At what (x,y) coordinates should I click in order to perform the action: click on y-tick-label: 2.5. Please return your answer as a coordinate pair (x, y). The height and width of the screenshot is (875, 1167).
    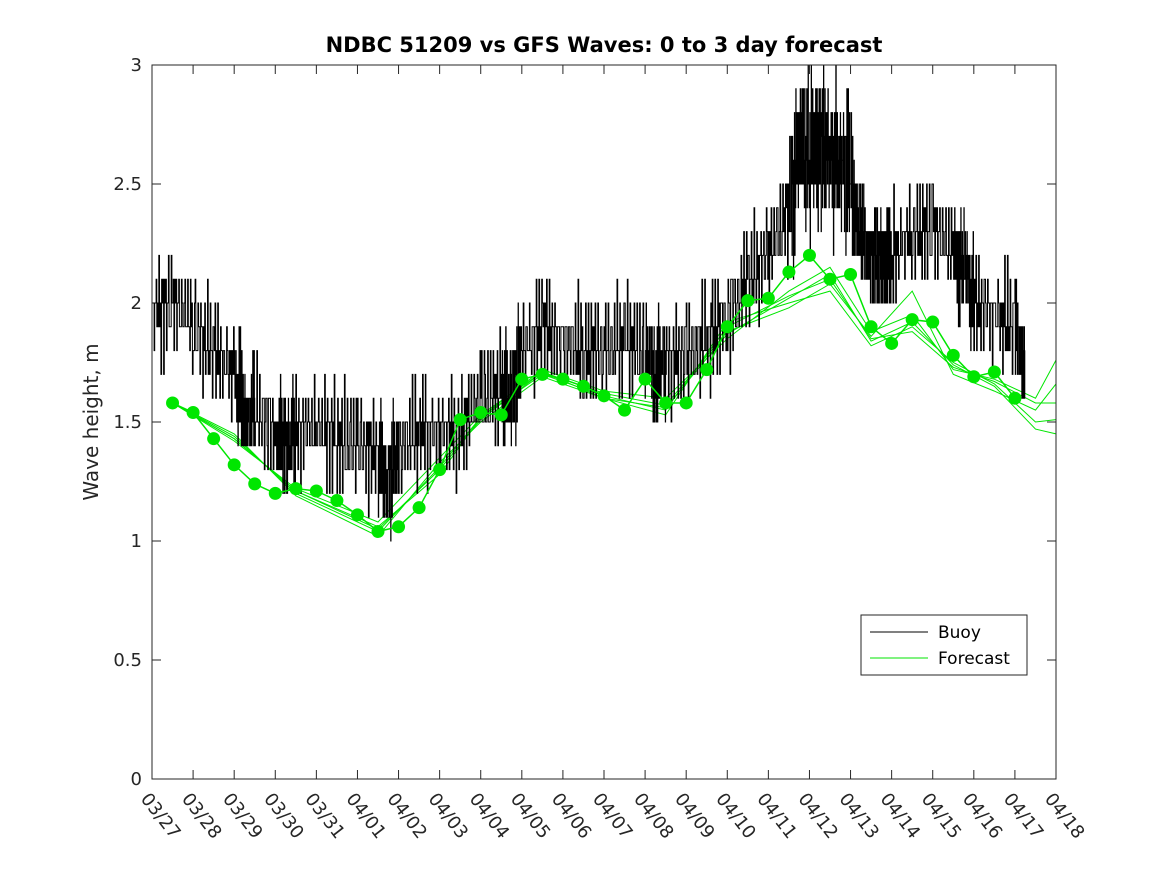
    Looking at the image, I should click on (127, 184).